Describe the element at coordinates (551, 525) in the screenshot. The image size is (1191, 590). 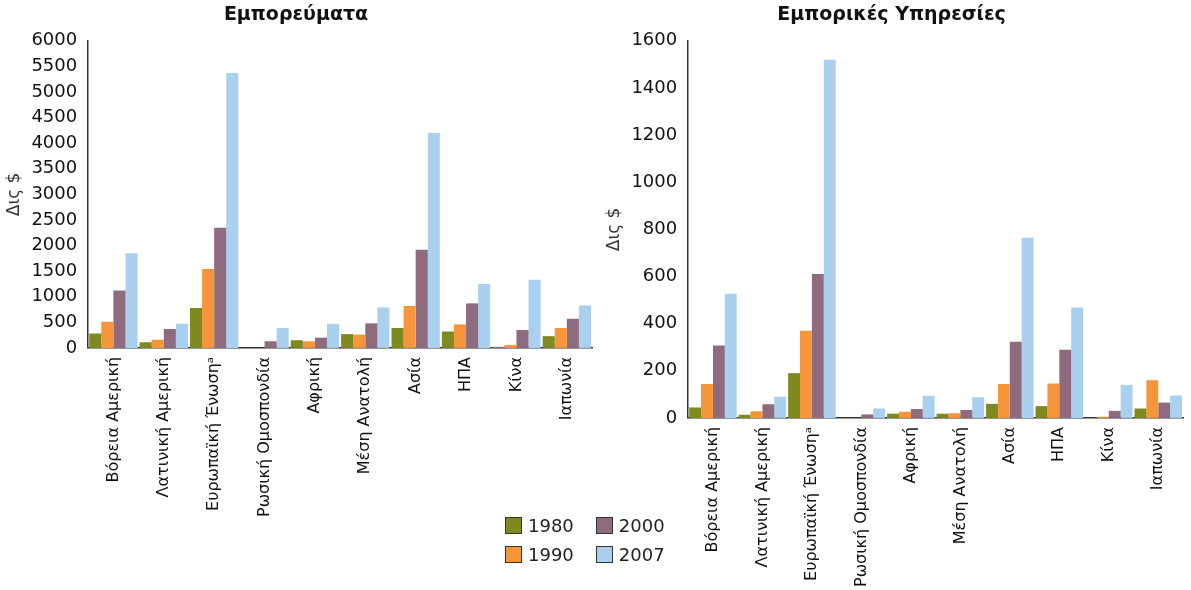
I see `legend-label: 1980` at that location.